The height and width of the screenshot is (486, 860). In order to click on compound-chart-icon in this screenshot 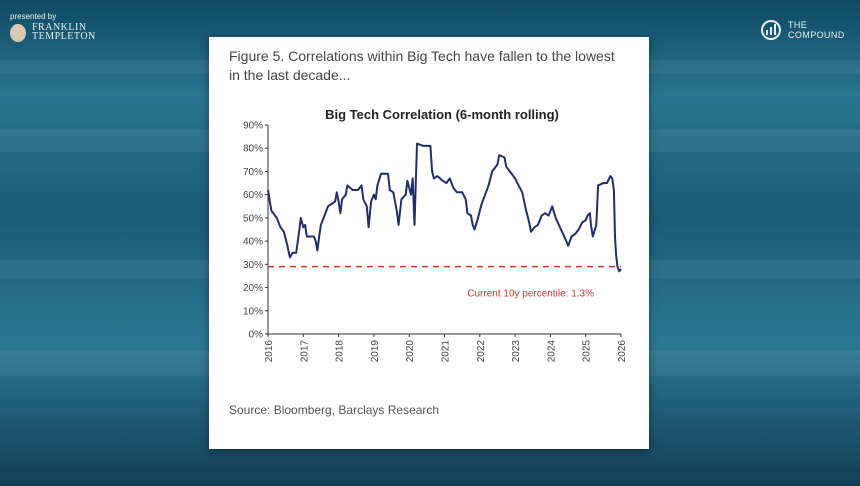, I will do `click(771, 30)`.